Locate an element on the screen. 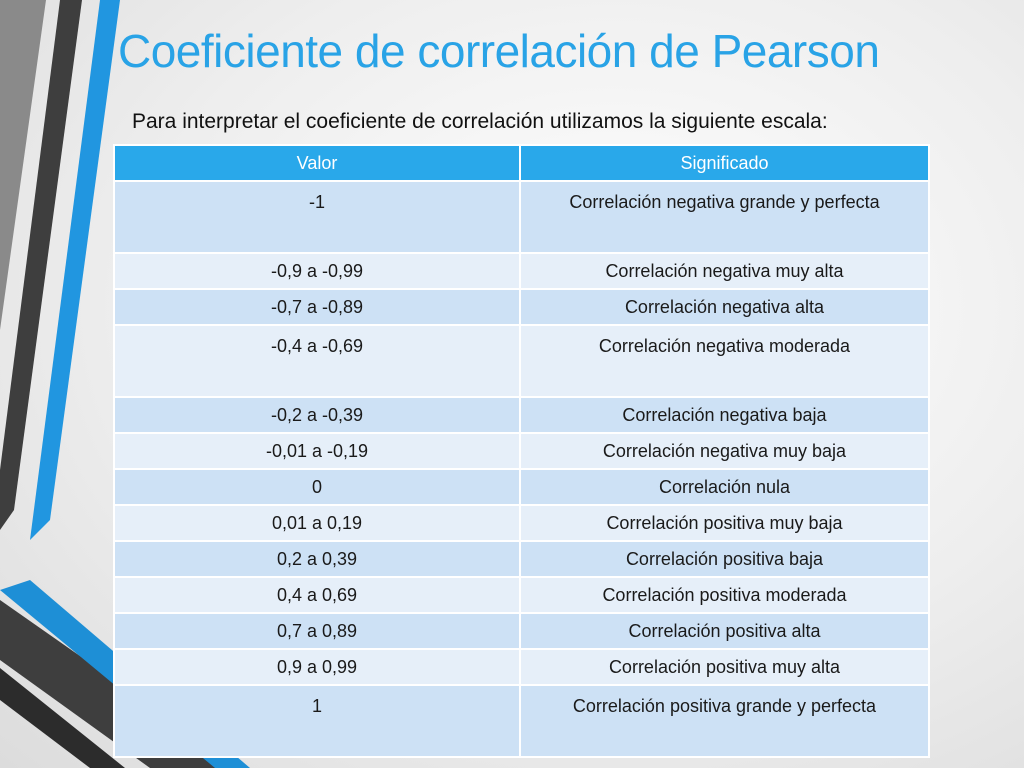  table-row: 0,9 a 0,99 Correlación positiva muy alta is located at coordinates (521, 667).